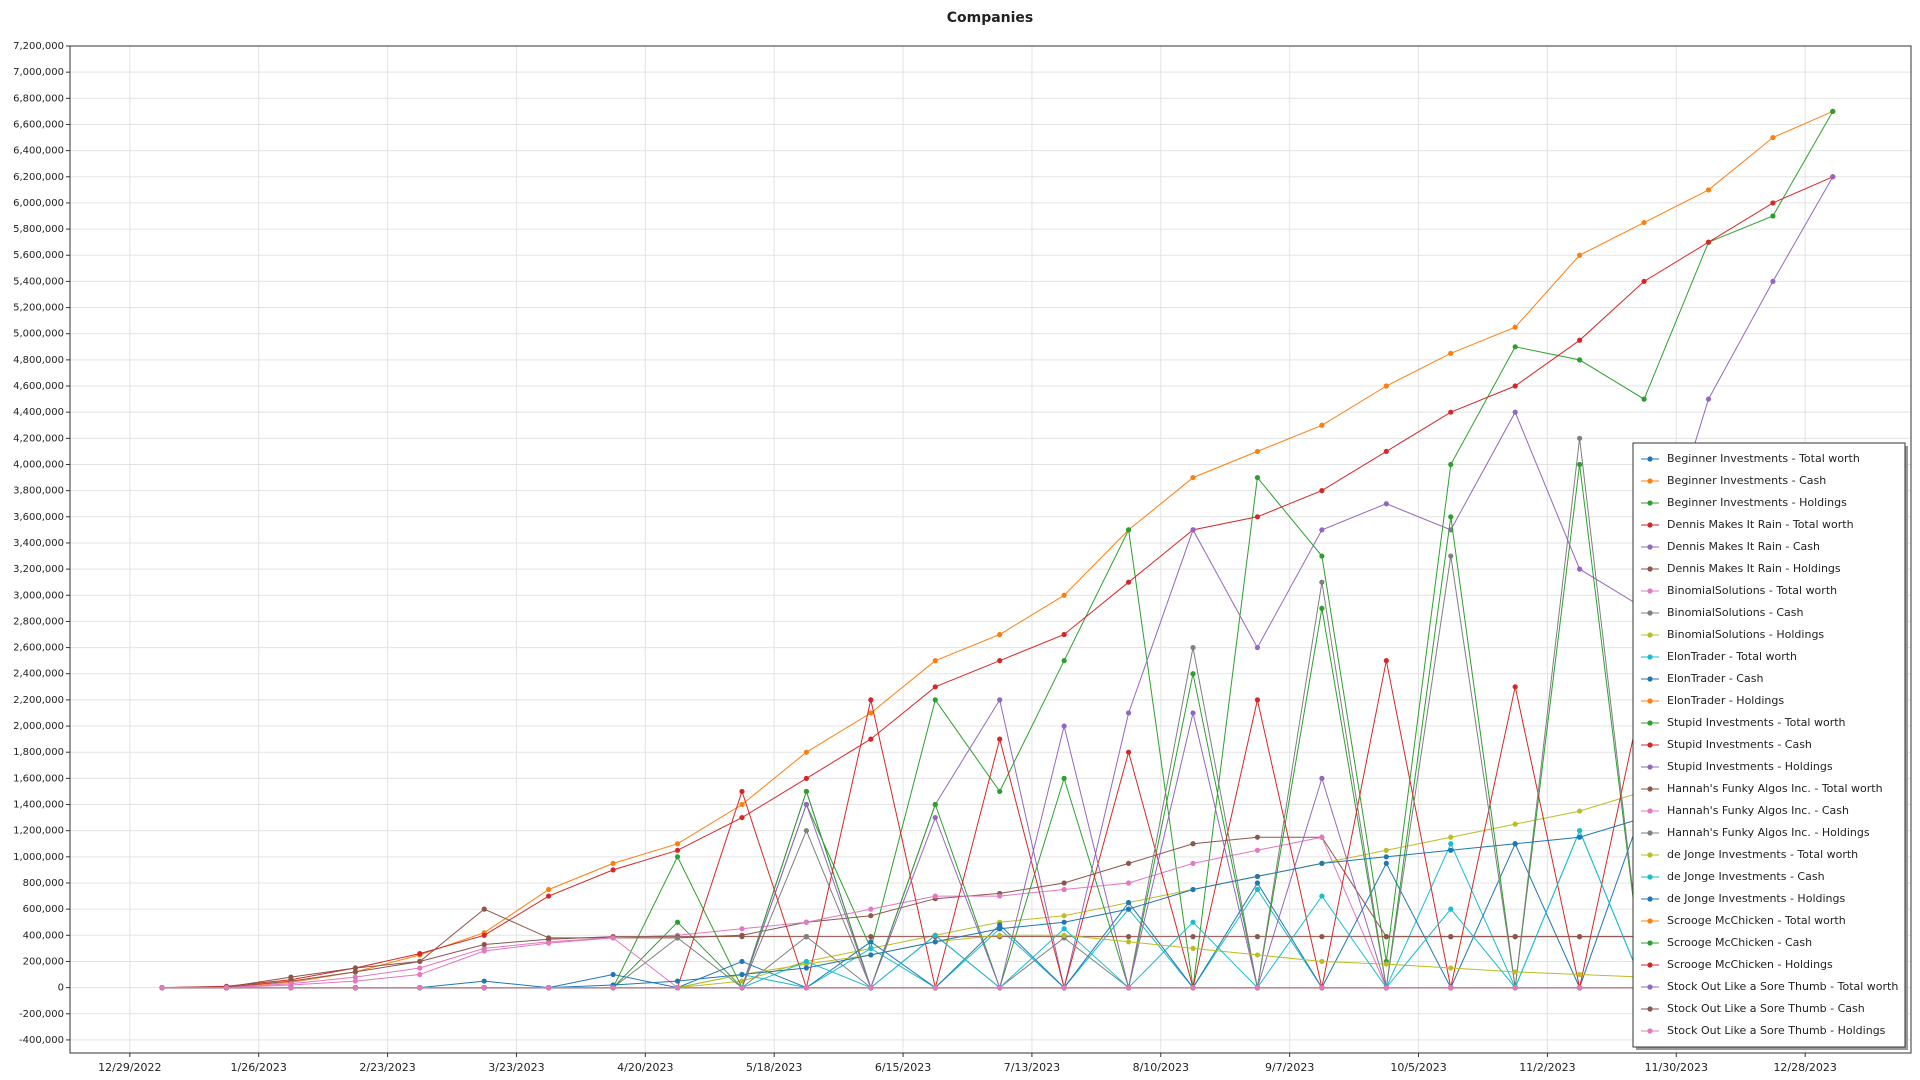  Describe the element at coordinates (38, 124) in the screenshot. I see `y-tick-label: 6,600,000` at that location.